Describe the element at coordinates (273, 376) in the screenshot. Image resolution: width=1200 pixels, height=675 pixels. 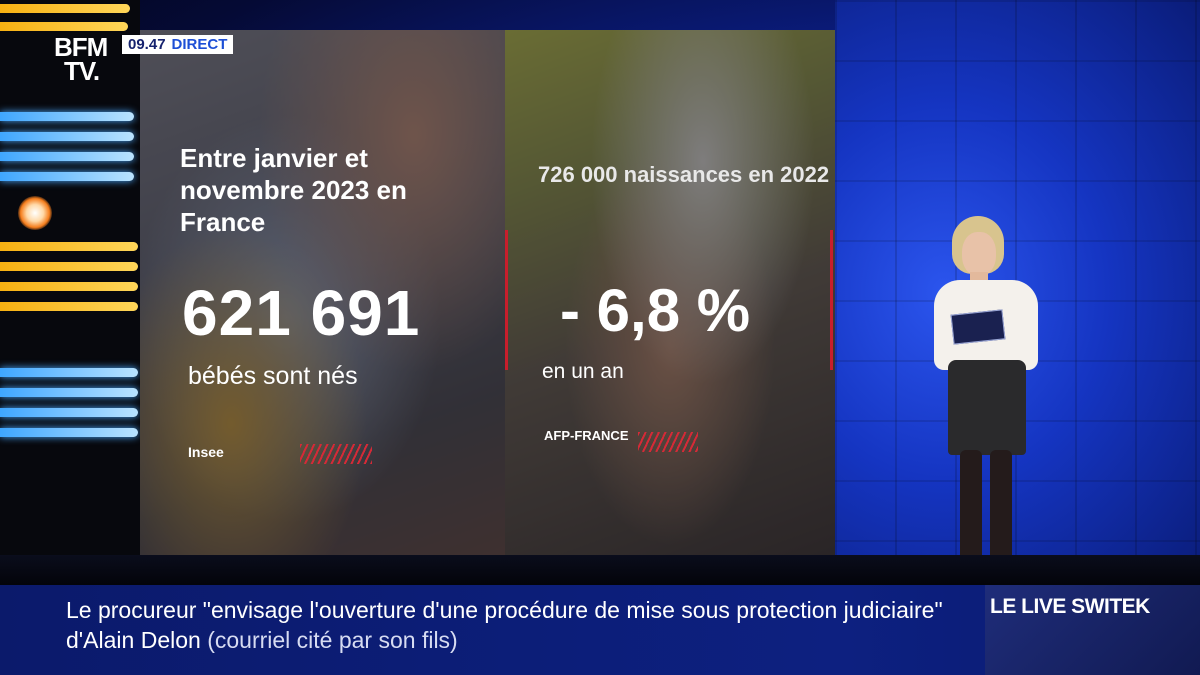
I see `left-caption: bébés sont nés` at that location.